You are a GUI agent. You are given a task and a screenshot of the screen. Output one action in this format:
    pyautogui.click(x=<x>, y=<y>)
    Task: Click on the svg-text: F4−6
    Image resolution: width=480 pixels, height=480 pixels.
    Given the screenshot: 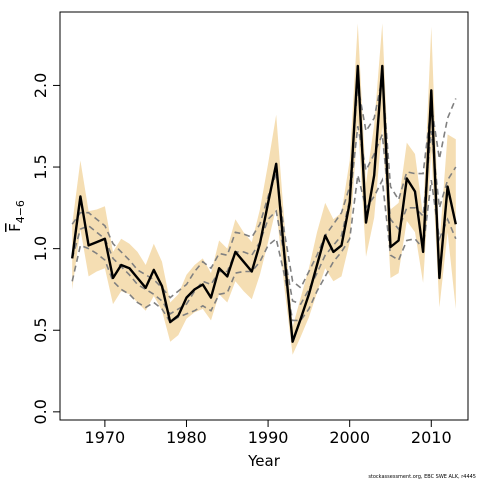 What is the action you would take?
    pyautogui.click(x=16, y=216)
    